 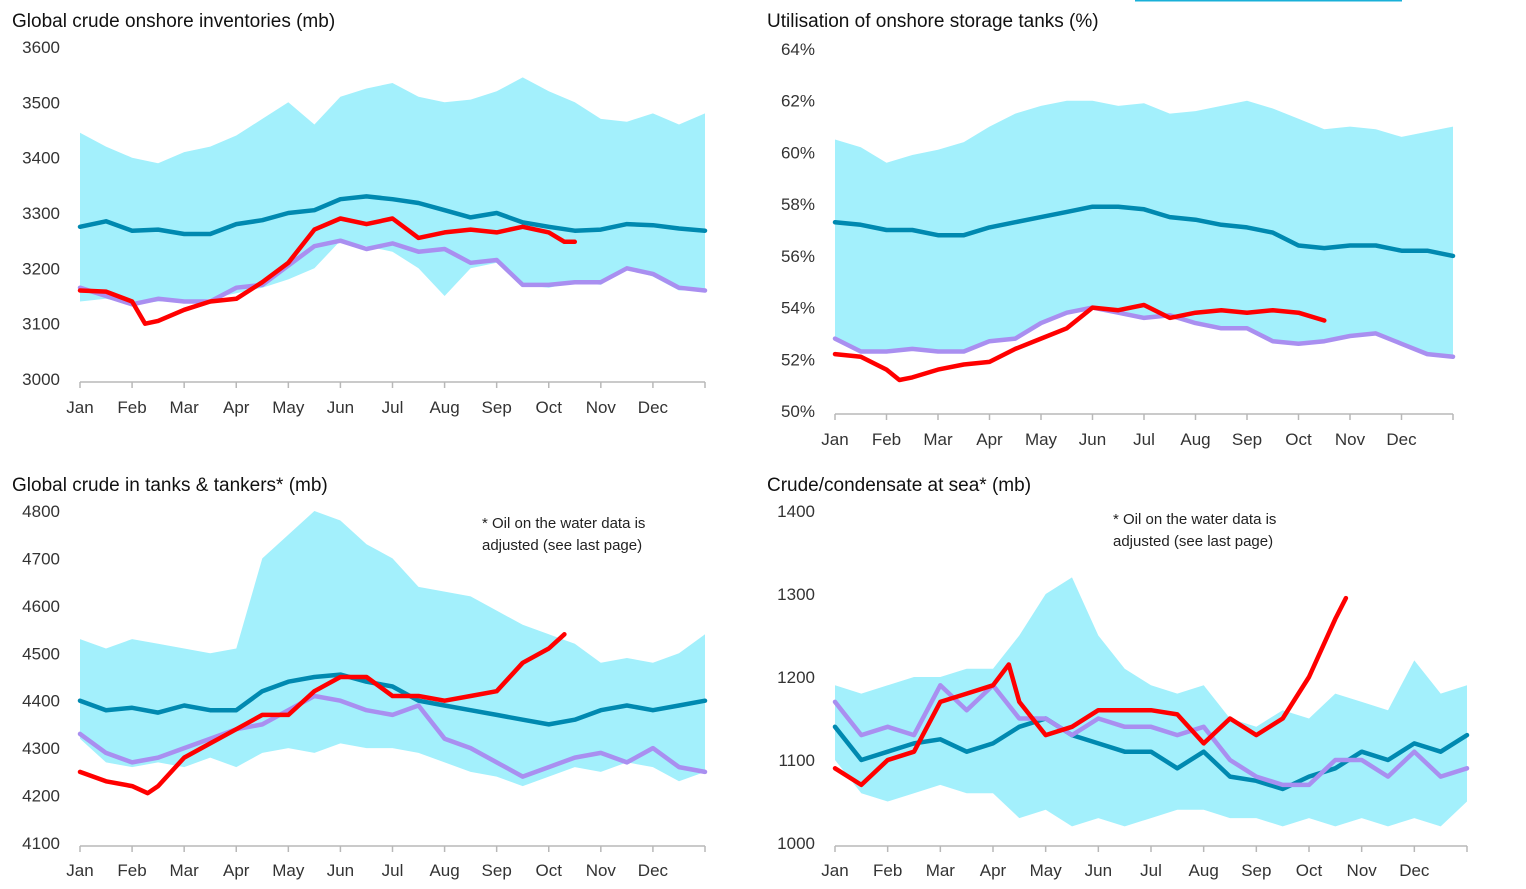 I want to click on y-tick-label: 4200, so click(x=41, y=796).